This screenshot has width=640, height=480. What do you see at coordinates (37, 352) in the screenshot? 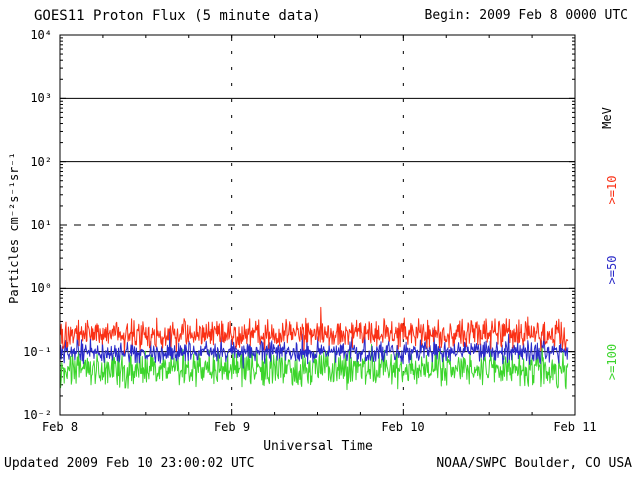
I see `y-tick-1e-1: 10⁻¹` at bounding box center [37, 352].